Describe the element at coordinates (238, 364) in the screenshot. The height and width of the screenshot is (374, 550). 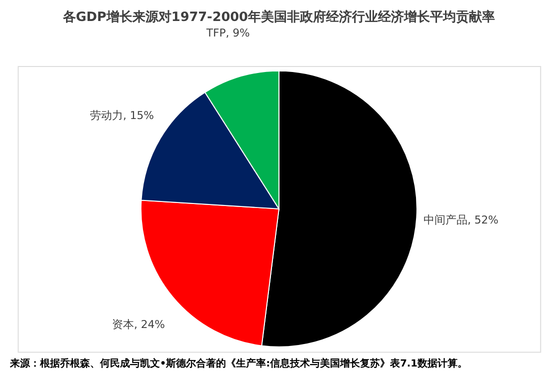
I see `source-note: 来源：根据乔根森、何民成与凯文•斯德尔合著的《生产率:信息技术与美国增长复苏》表7.1数据计算。` at that location.